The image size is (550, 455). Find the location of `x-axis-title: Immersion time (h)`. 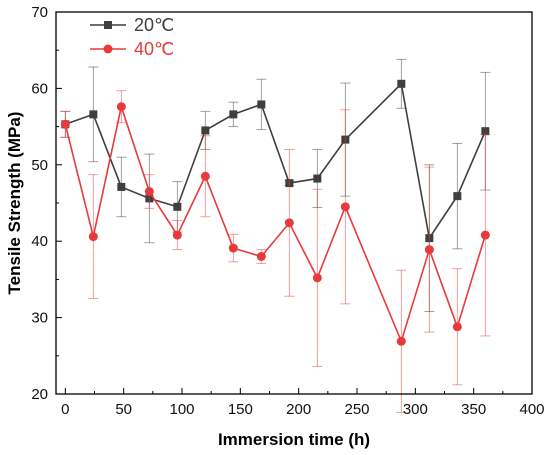

x-axis-title: Immersion time (h) is located at coordinates (294, 439).